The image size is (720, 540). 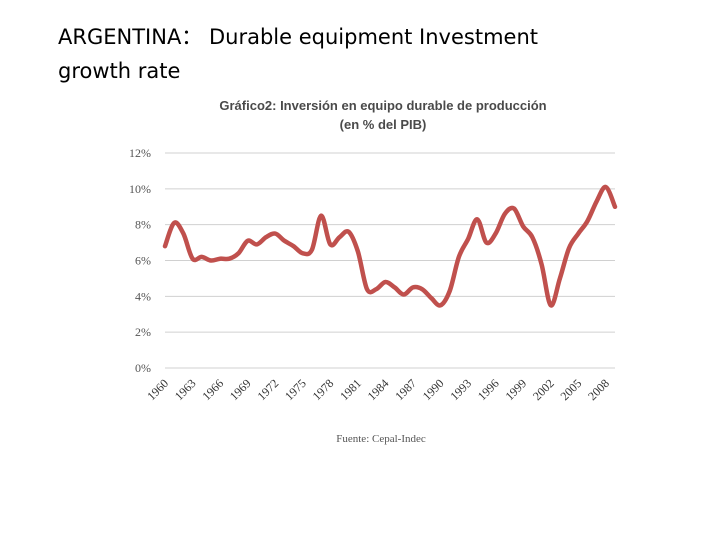 What do you see at coordinates (323, 389) in the screenshot?
I see `x-tick-label: 1978` at bounding box center [323, 389].